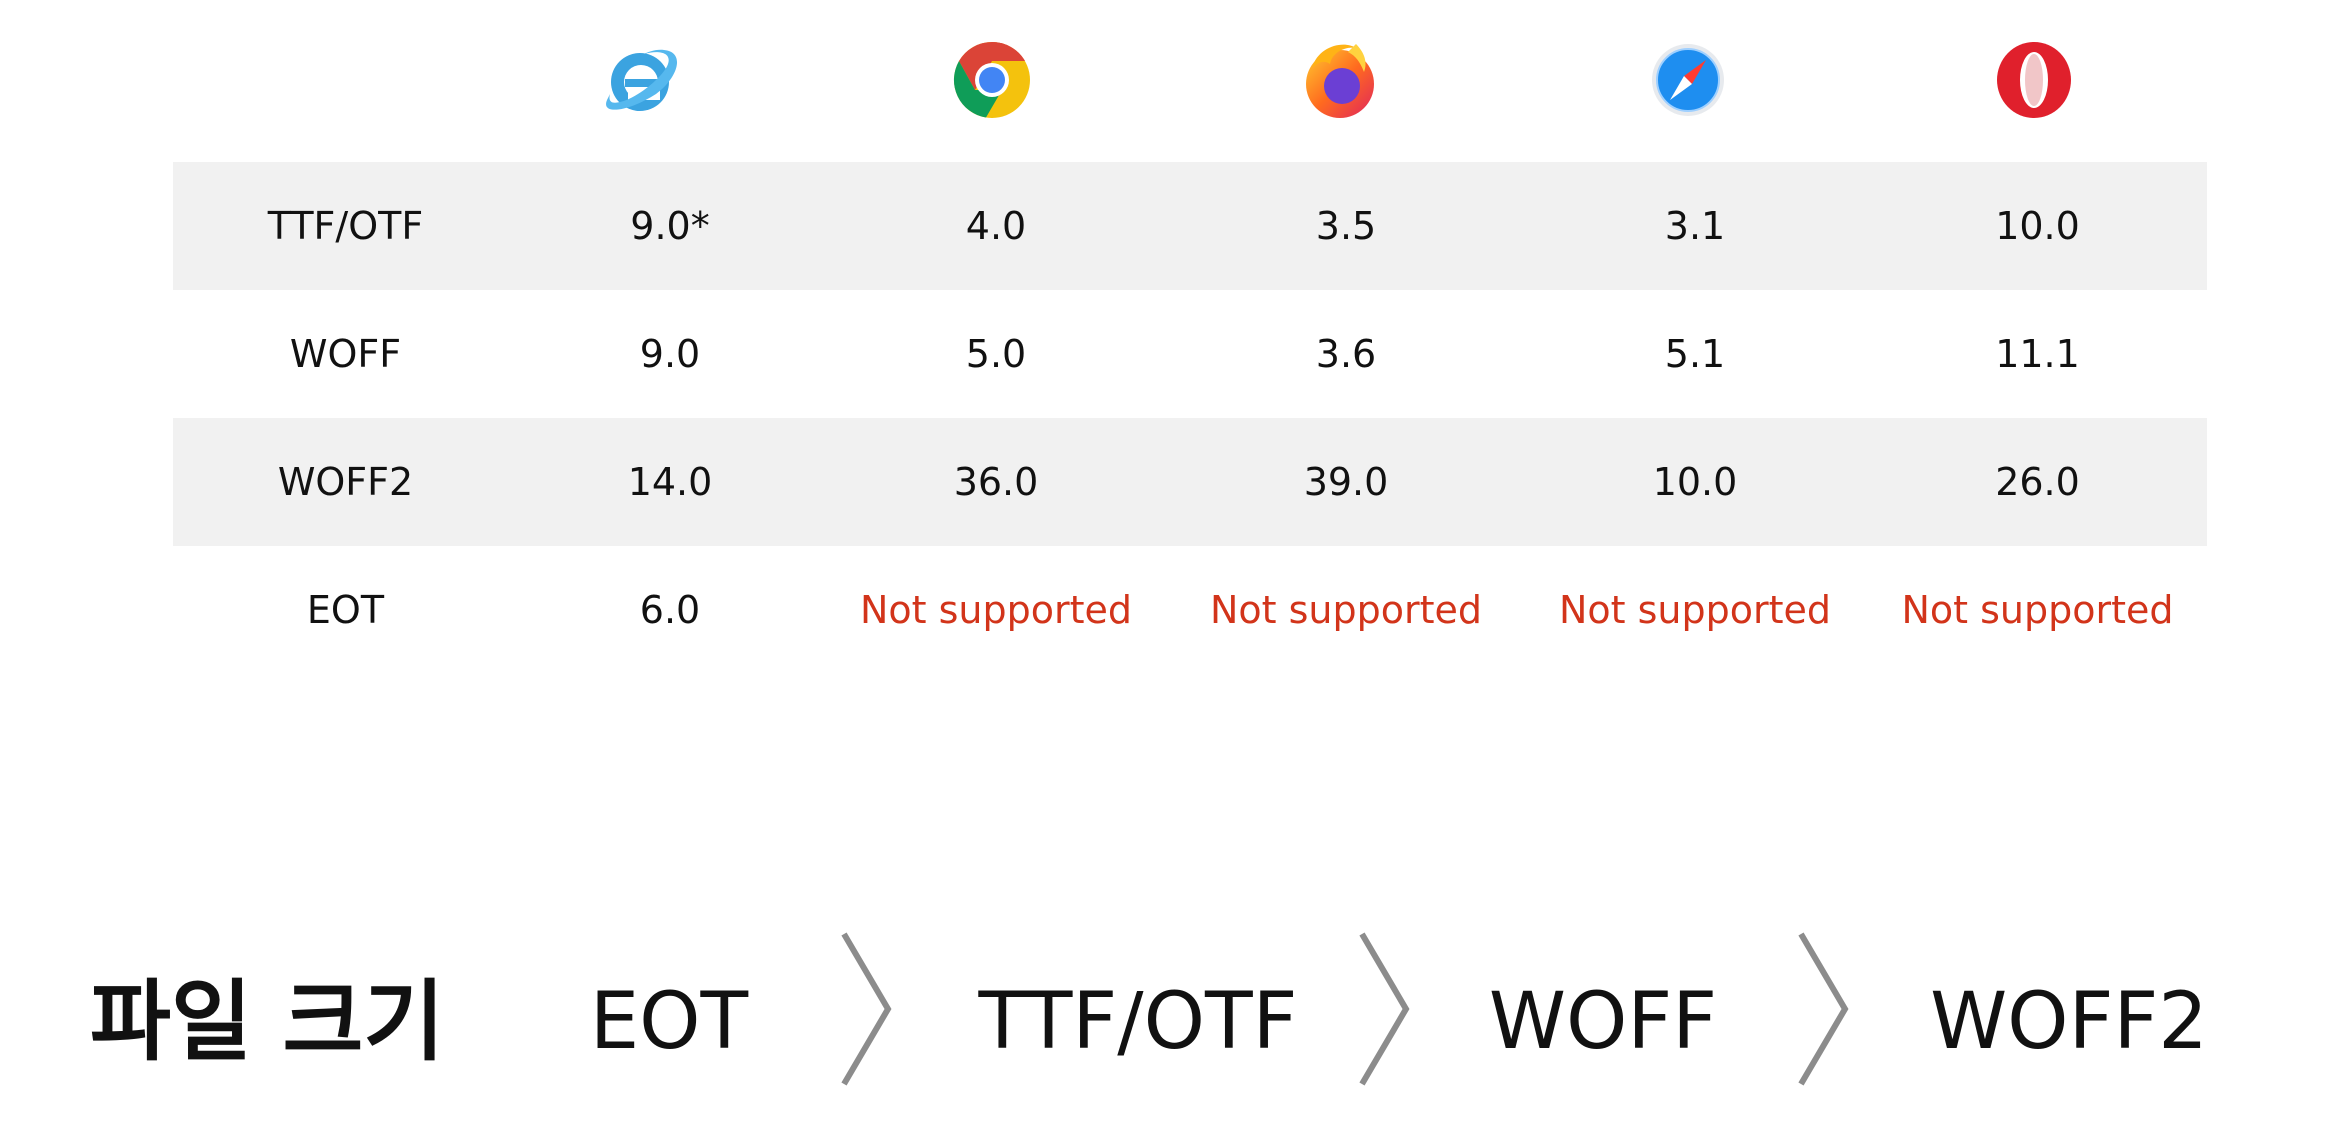  What do you see at coordinates (345, 226) in the screenshot?
I see `row-format-label: TTF/OTF` at bounding box center [345, 226].